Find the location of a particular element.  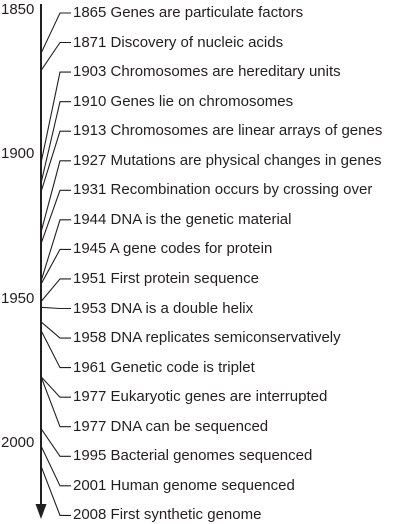

event-label: 1910 Genes lie on chromosomes is located at coordinates (183, 101).